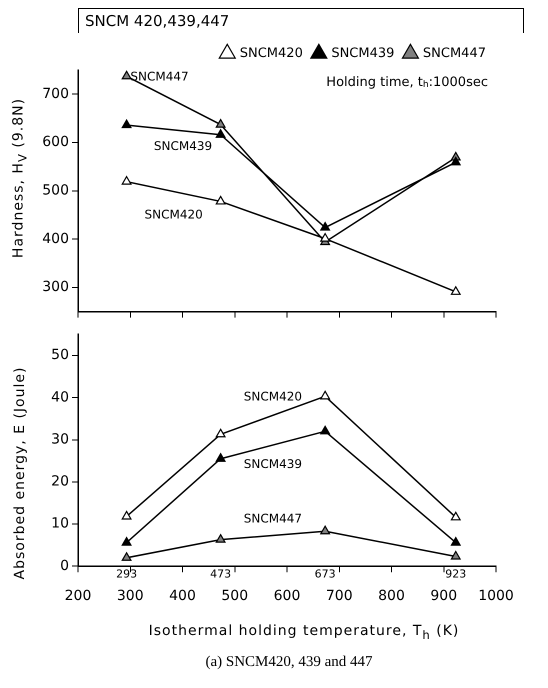 The width and height of the screenshot is (548, 688). Describe the element at coordinates (271, 53) in the screenshot. I see `legend-label: SNCM420` at that location.